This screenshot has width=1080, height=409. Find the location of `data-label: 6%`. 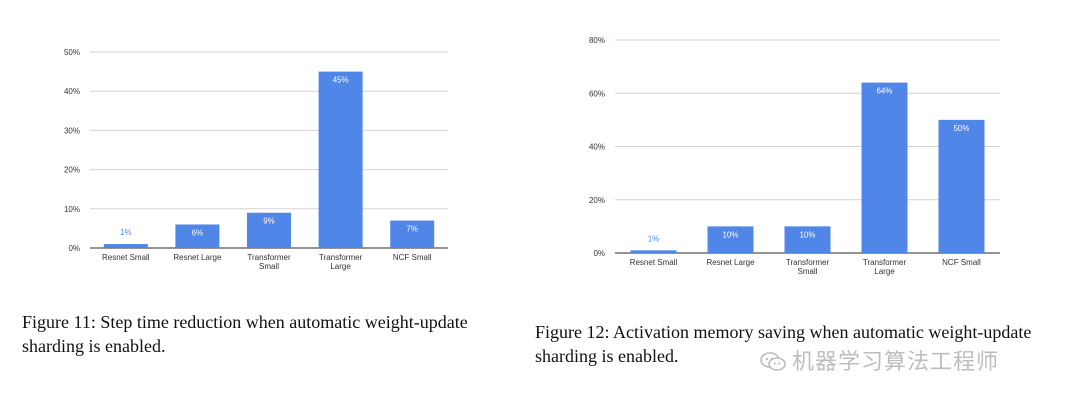

data-label: 6% is located at coordinates (198, 232).